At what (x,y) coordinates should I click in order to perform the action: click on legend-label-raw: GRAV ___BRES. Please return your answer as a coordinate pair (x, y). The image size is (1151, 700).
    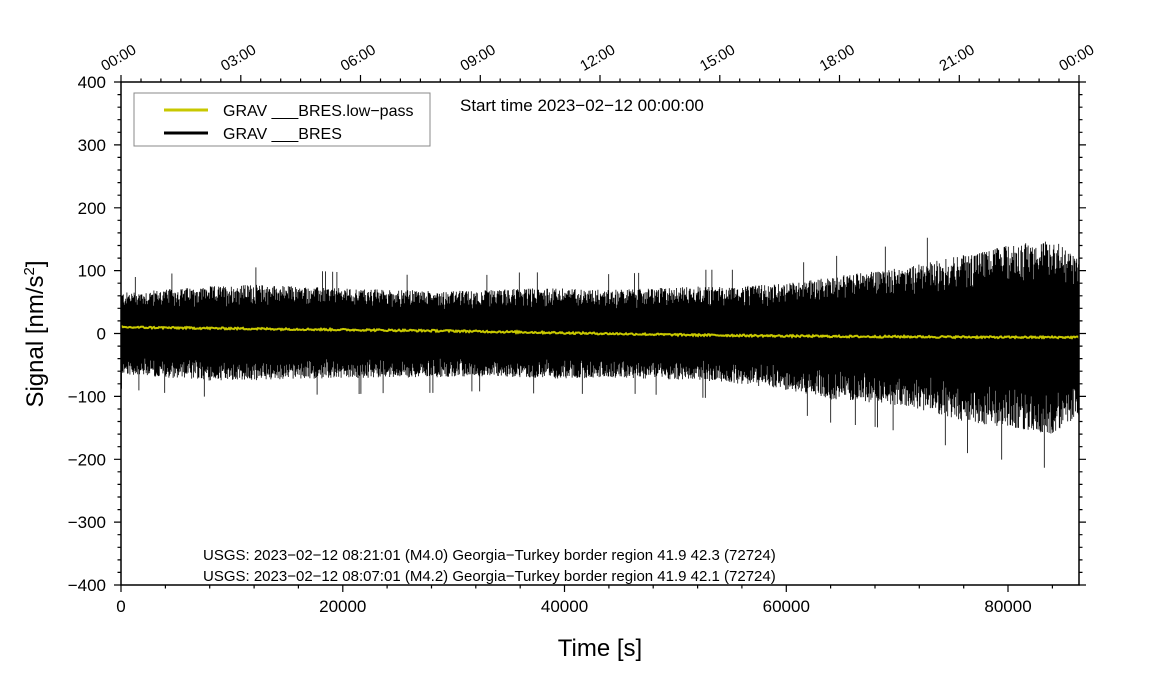
    Looking at the image, I should click on (282, 134).